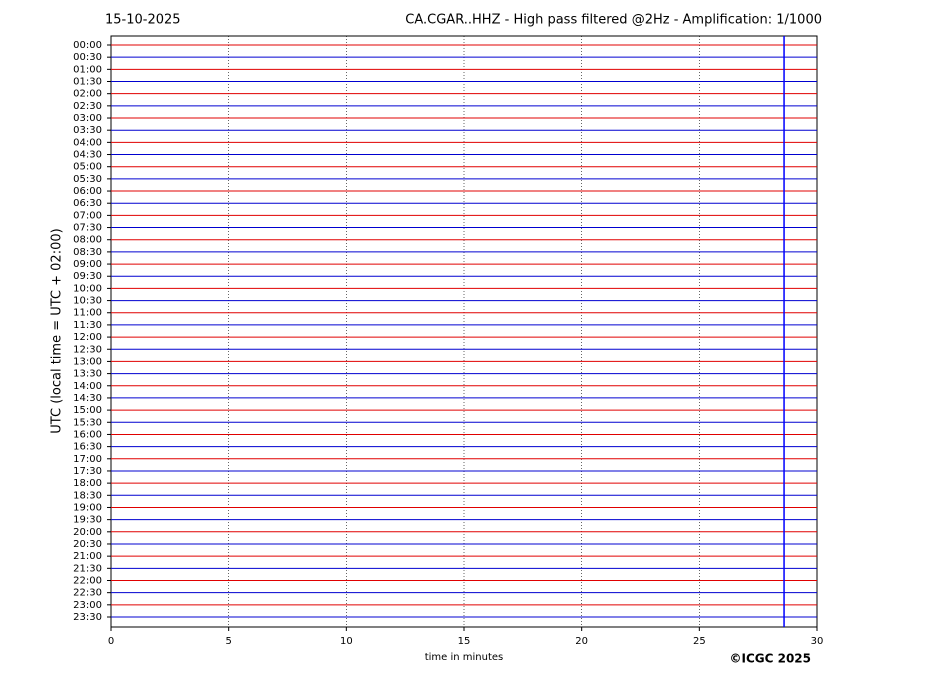  I want to click on y-tick-label: 16:30, so click(87, 447).